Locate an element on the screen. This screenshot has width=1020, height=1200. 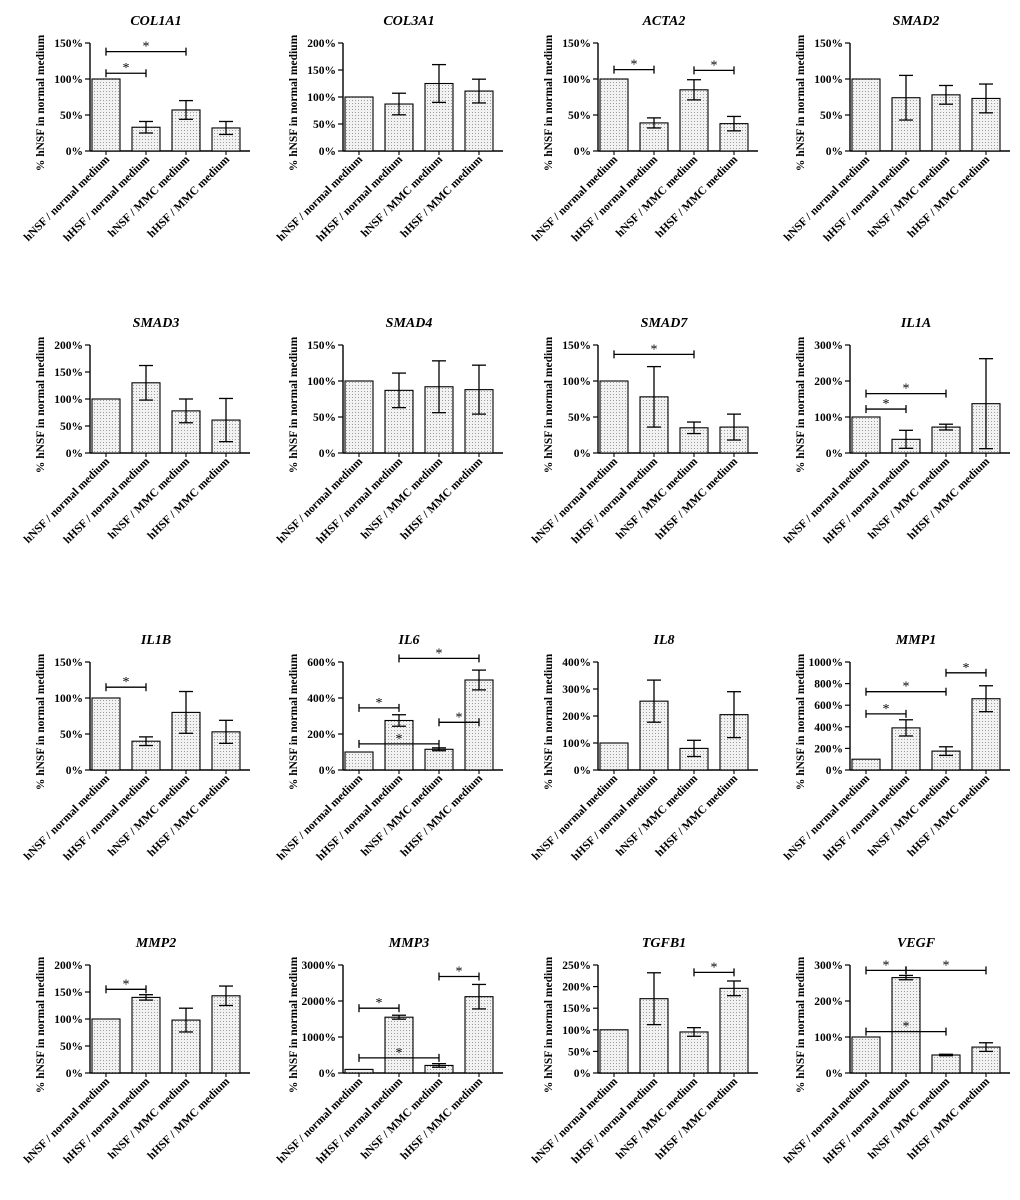
panel-title: MMP1 is located at coordinates (915, 640).